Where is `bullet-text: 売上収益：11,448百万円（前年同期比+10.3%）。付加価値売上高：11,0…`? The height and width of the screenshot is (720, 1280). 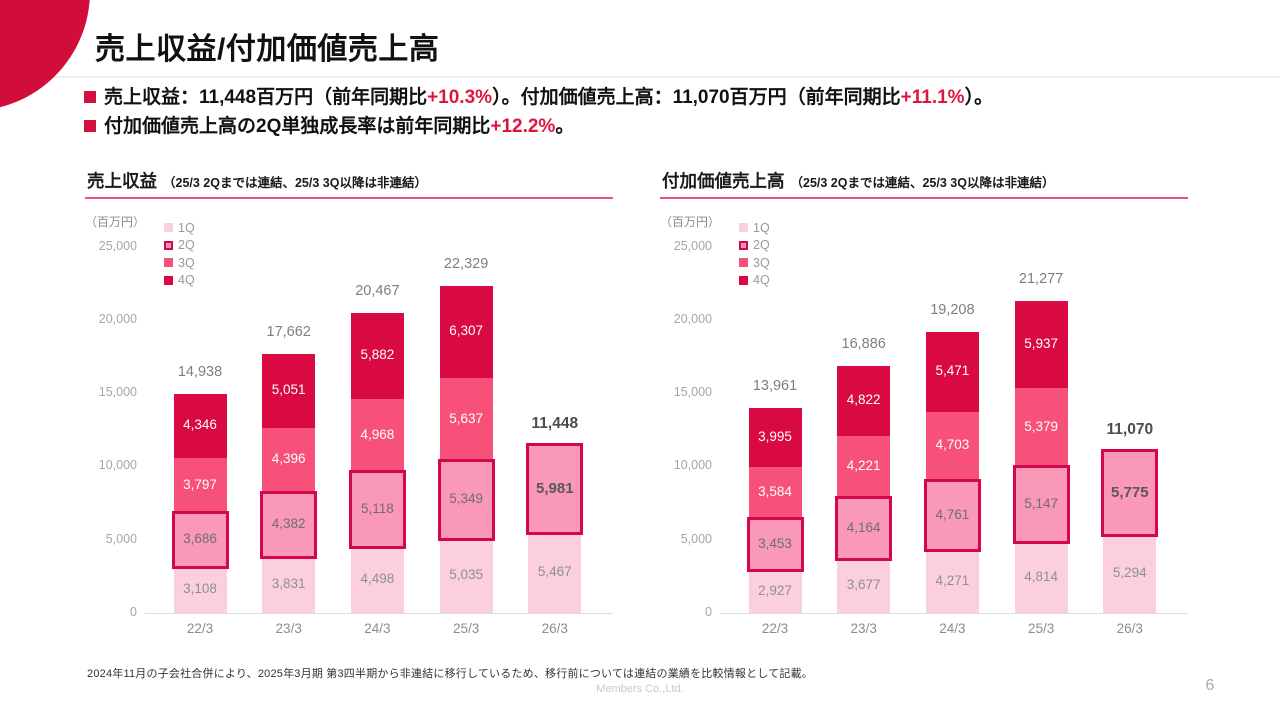
bullet-text: 売上収益：11,448百万円（前年同期比+10.3%）。付加価値売上高：11,0… is located at coordinates (548, 97).